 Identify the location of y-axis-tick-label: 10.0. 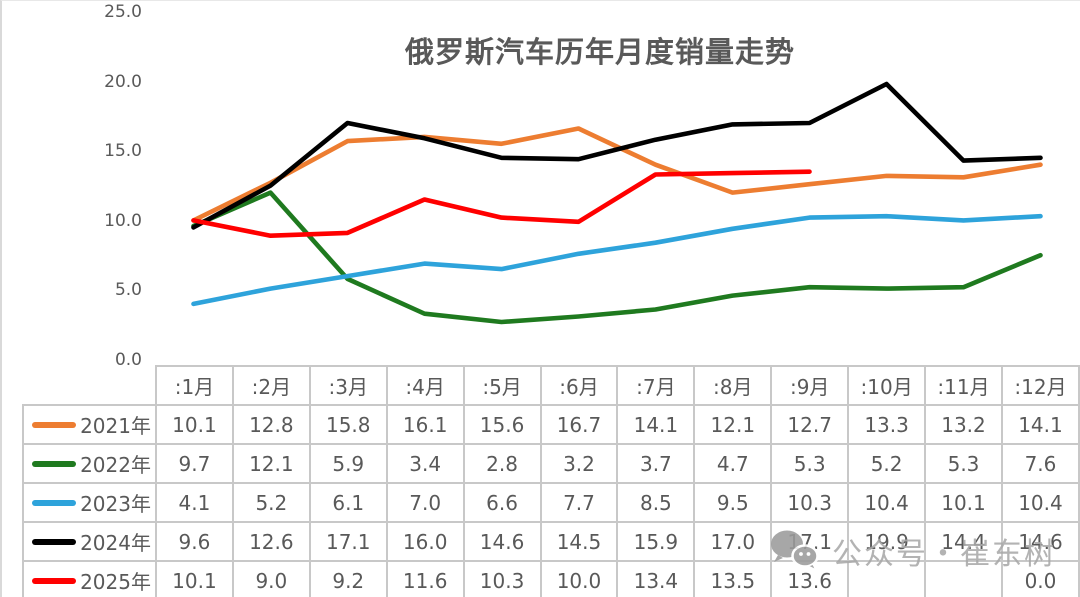
(123, 220).